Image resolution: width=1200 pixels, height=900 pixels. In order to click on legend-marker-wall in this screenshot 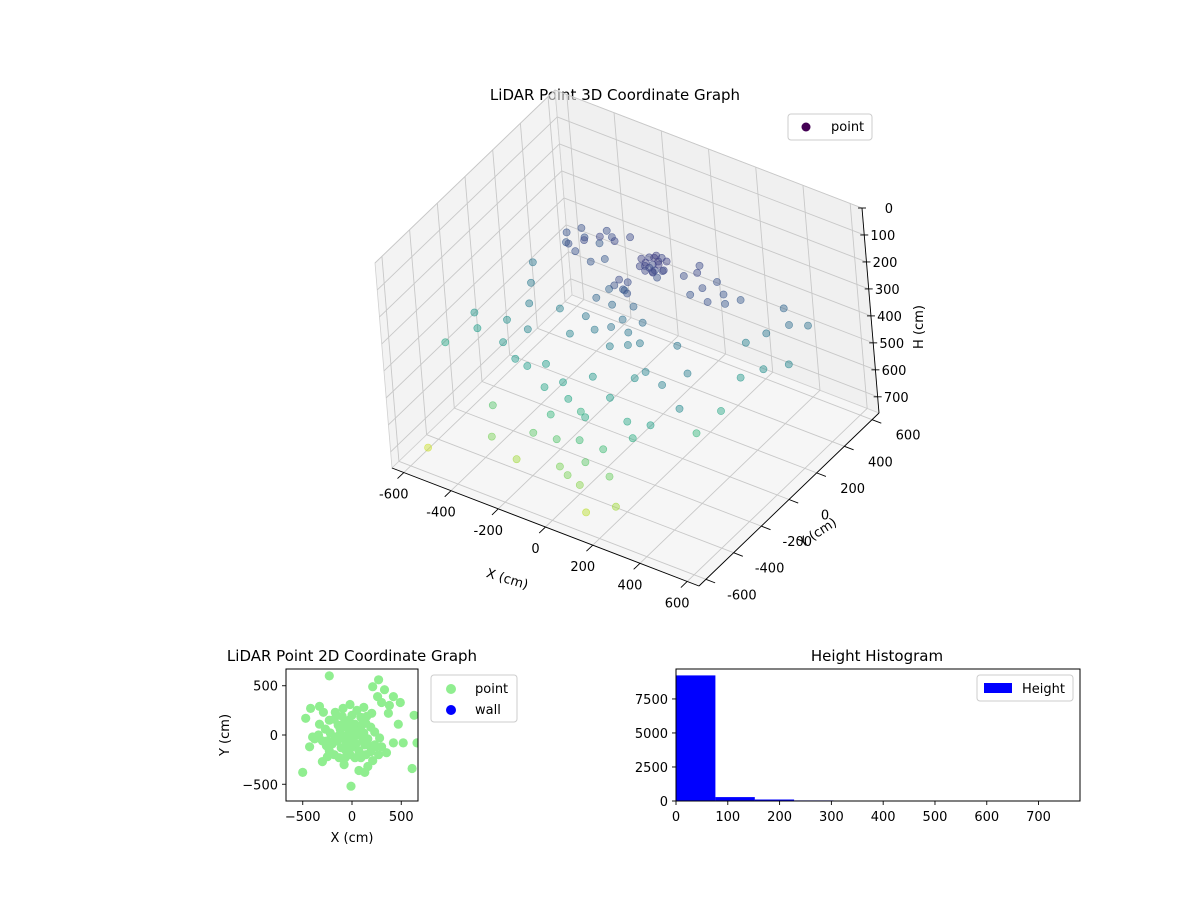, I will do `click(451, 710)`.